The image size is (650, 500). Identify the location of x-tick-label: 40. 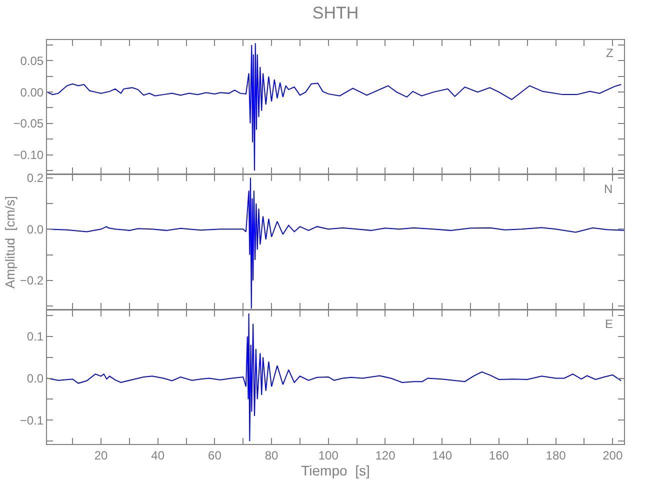
(158, 455).